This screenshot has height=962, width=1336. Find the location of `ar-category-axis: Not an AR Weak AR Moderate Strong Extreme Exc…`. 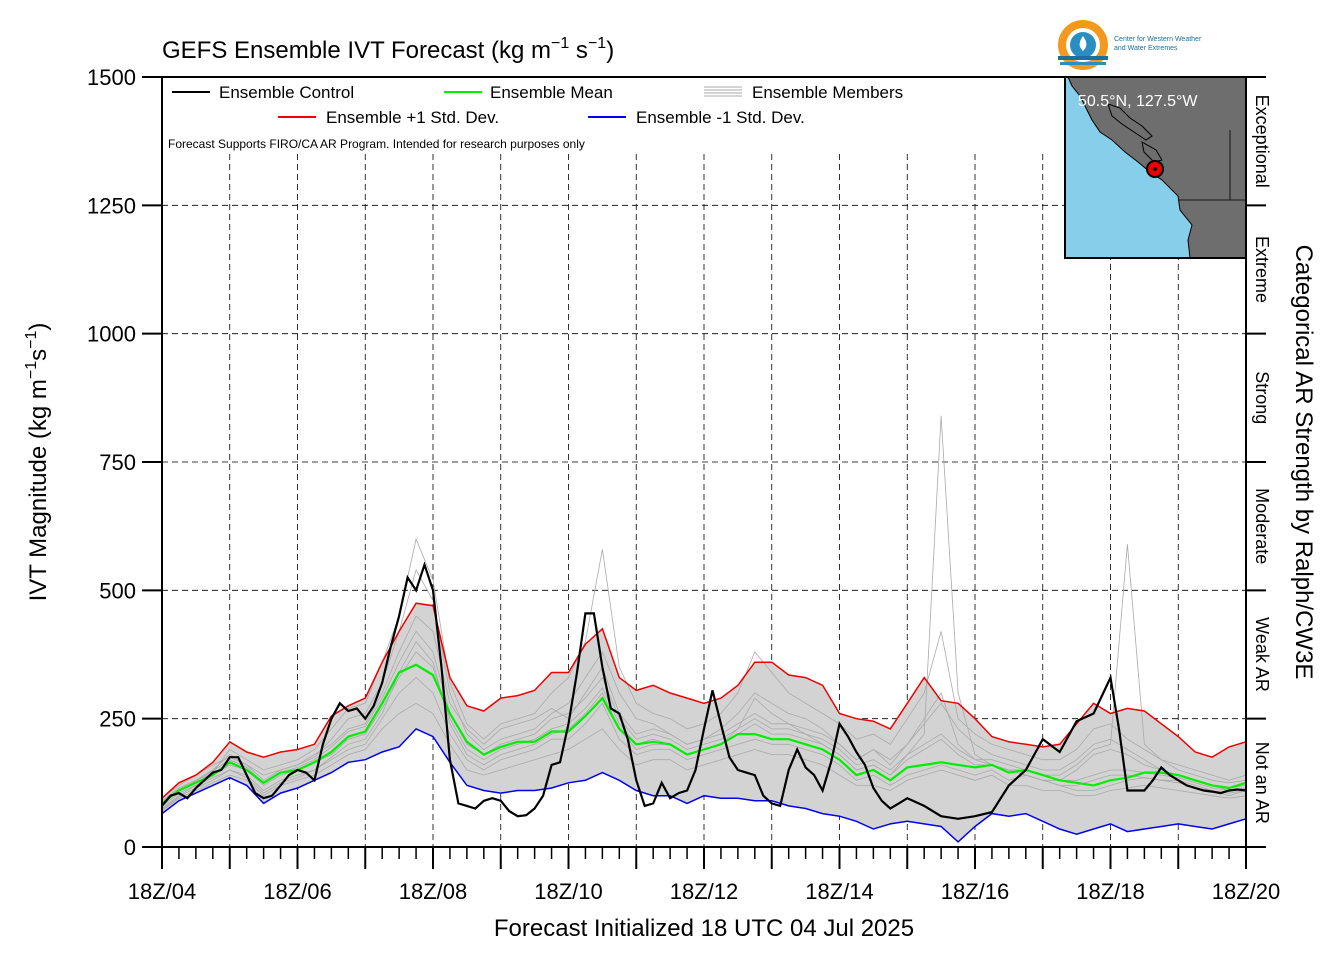

ar-category-axis: Not an AR Weak AR Moderate Strong Extreme Exc… is located at coordinates (1259, 462).